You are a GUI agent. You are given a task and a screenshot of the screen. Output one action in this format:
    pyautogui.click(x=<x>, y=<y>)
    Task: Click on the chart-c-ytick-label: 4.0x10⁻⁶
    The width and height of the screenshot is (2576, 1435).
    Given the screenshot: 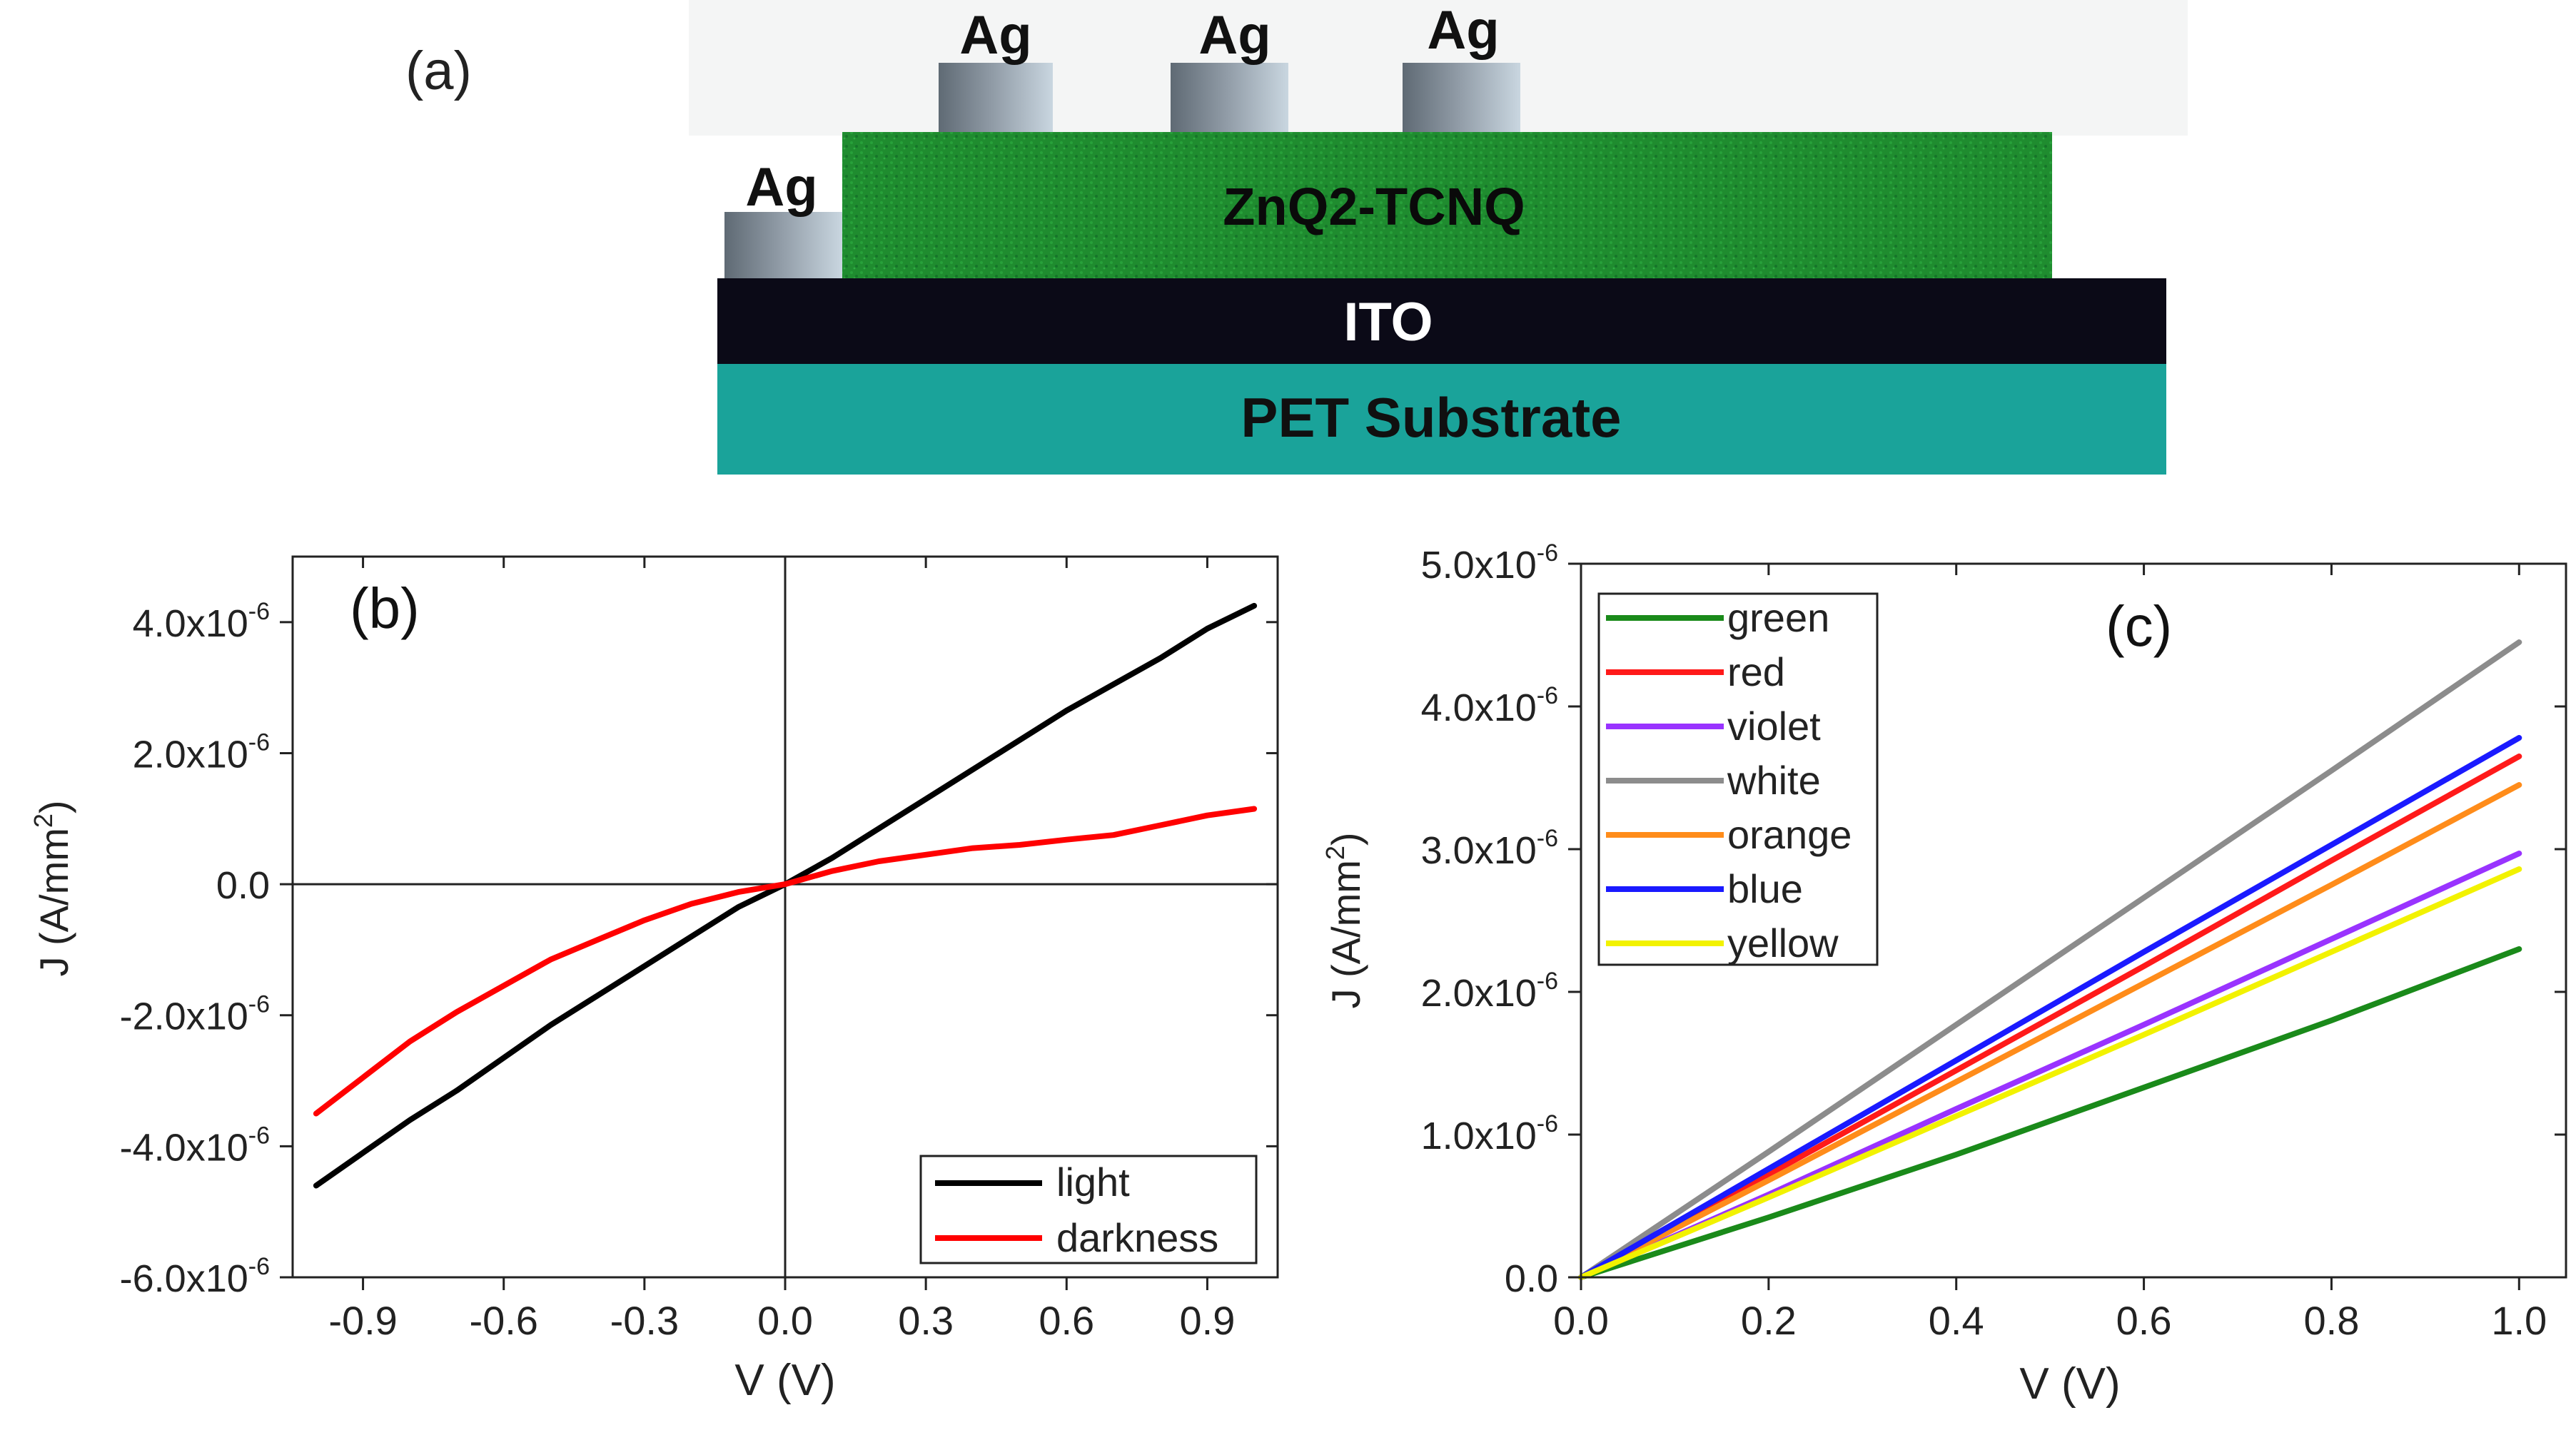 What is the action you would take?
    pyautogui.click(x=1489, y=705)
    